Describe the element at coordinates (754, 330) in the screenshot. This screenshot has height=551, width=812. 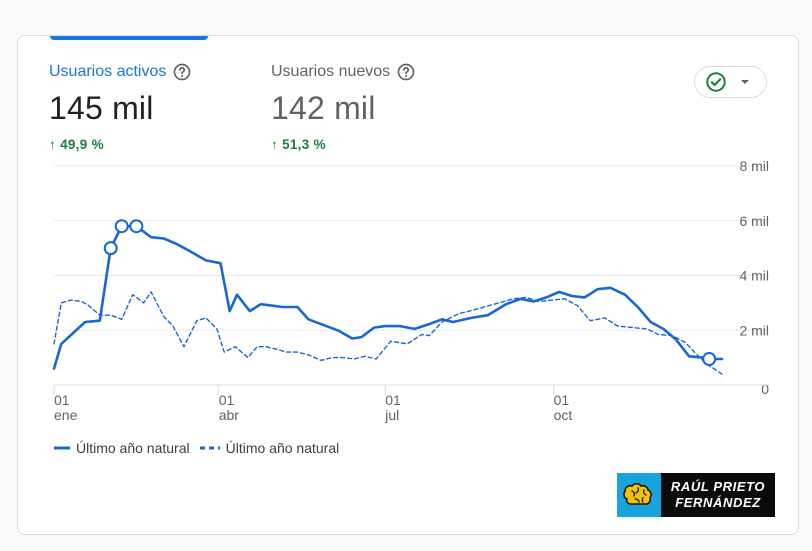
I see `y-tick-label: 2 mil` at that location.